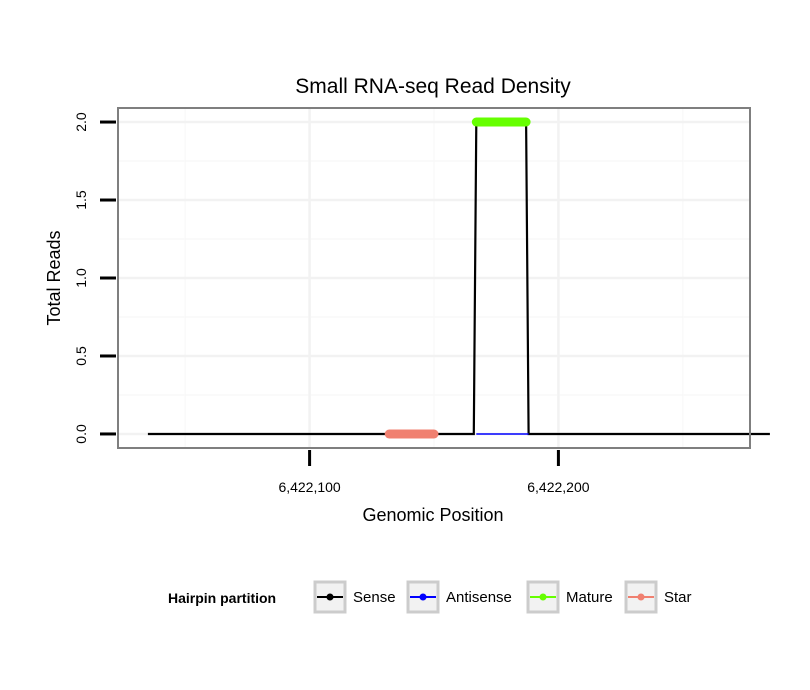  What do you see at coordinates (309, 487) in the screenshot?
I see `x-tick-label: 6,422,100` at bounding box center [309, 487].